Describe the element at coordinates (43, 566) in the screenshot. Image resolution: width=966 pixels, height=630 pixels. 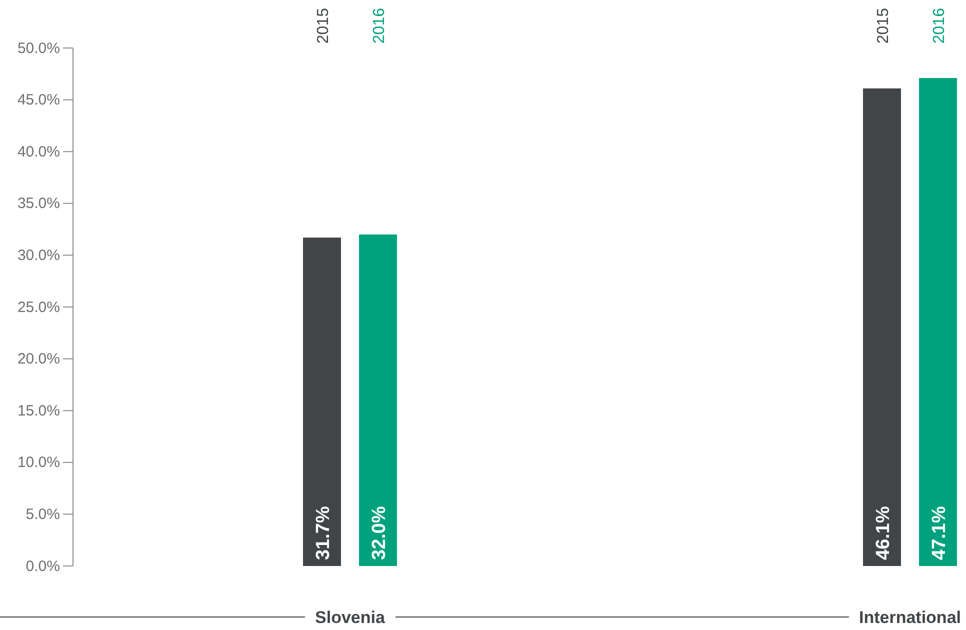
I see `y-tick-label: 0.0%` at that location.